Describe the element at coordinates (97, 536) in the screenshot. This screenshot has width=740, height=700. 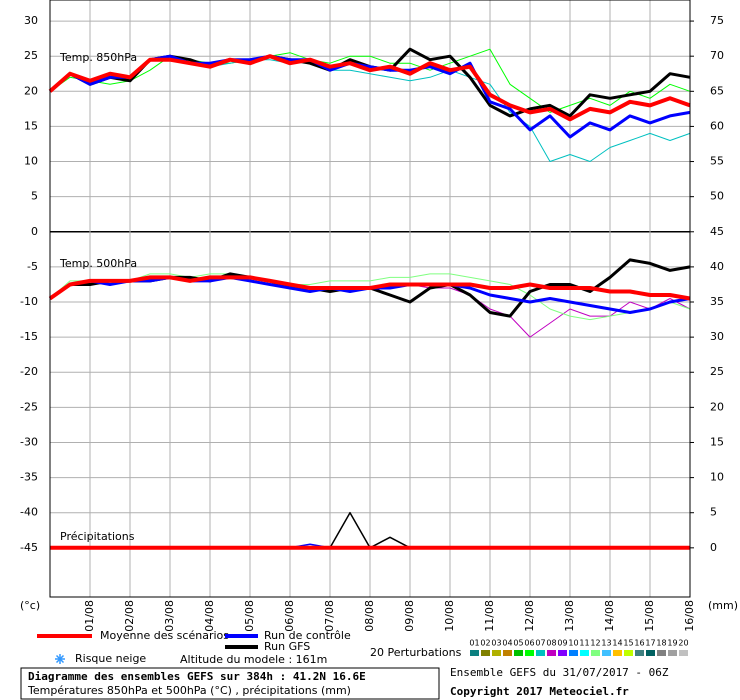
I see `panel-label: Précipitations` at that location.